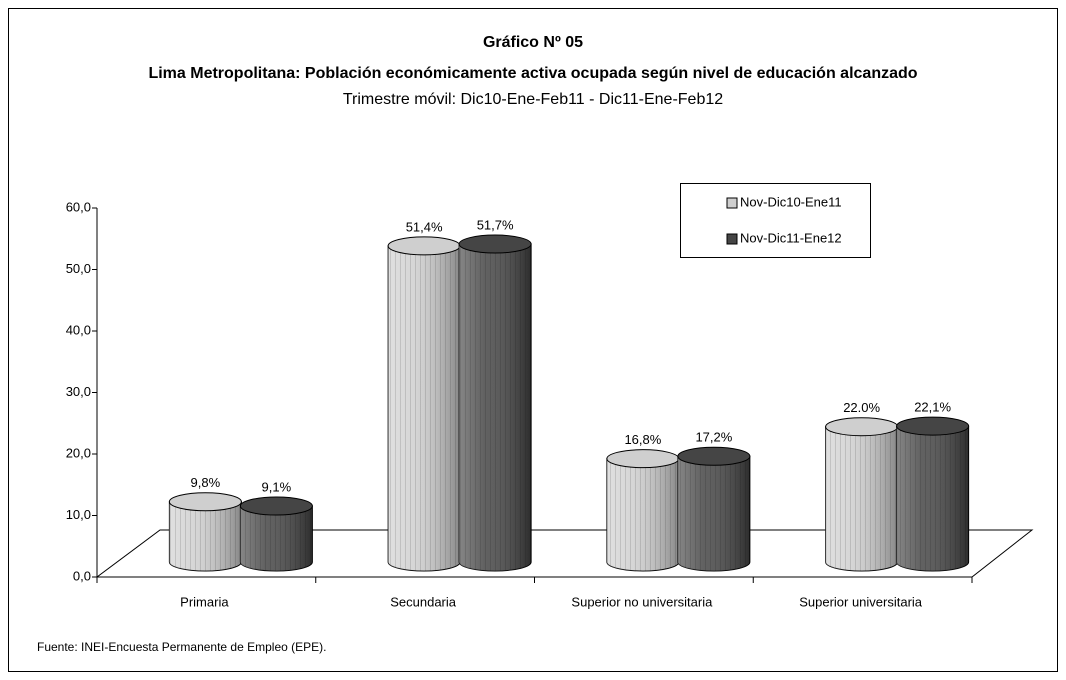 This screenshot has width=1066, height=680. What do you see at coordinates (861, 601) in the screenshot?
I see `x-tick-label: Superior universitaria` at bounding box center [861, 601].